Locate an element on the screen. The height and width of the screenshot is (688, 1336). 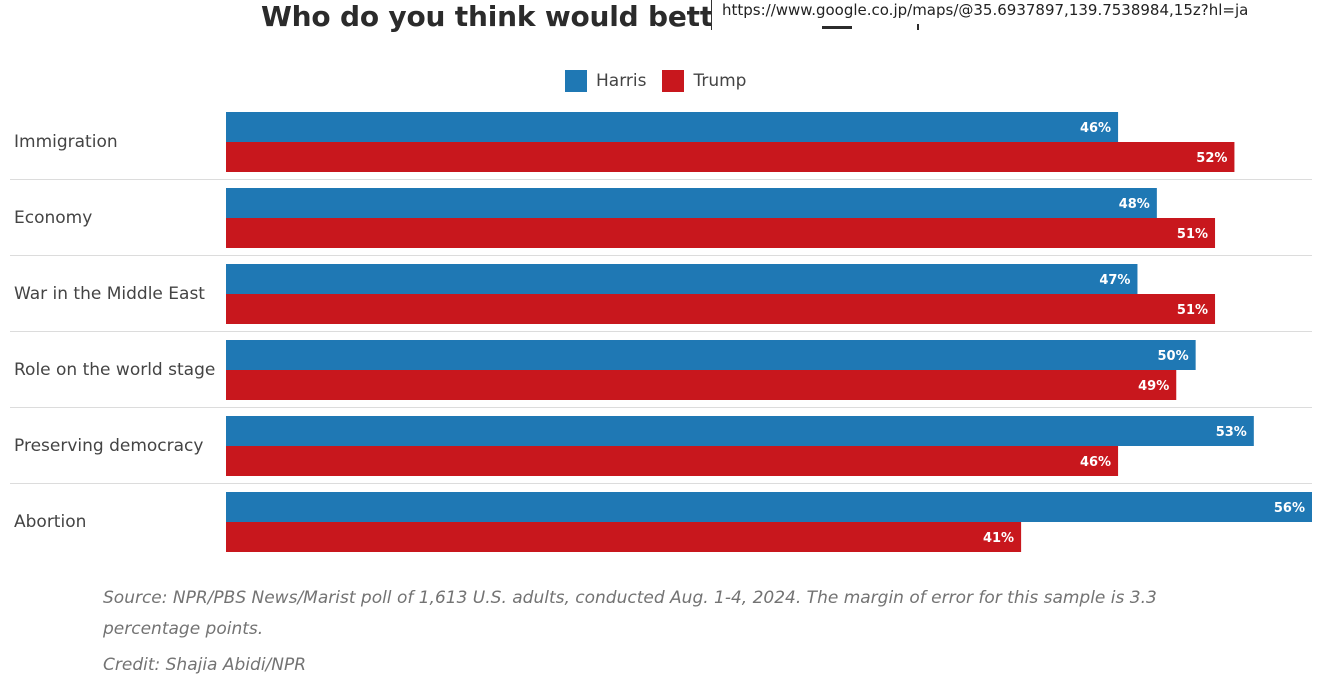
bar-harris-economy is located at coordinates (691, 203).